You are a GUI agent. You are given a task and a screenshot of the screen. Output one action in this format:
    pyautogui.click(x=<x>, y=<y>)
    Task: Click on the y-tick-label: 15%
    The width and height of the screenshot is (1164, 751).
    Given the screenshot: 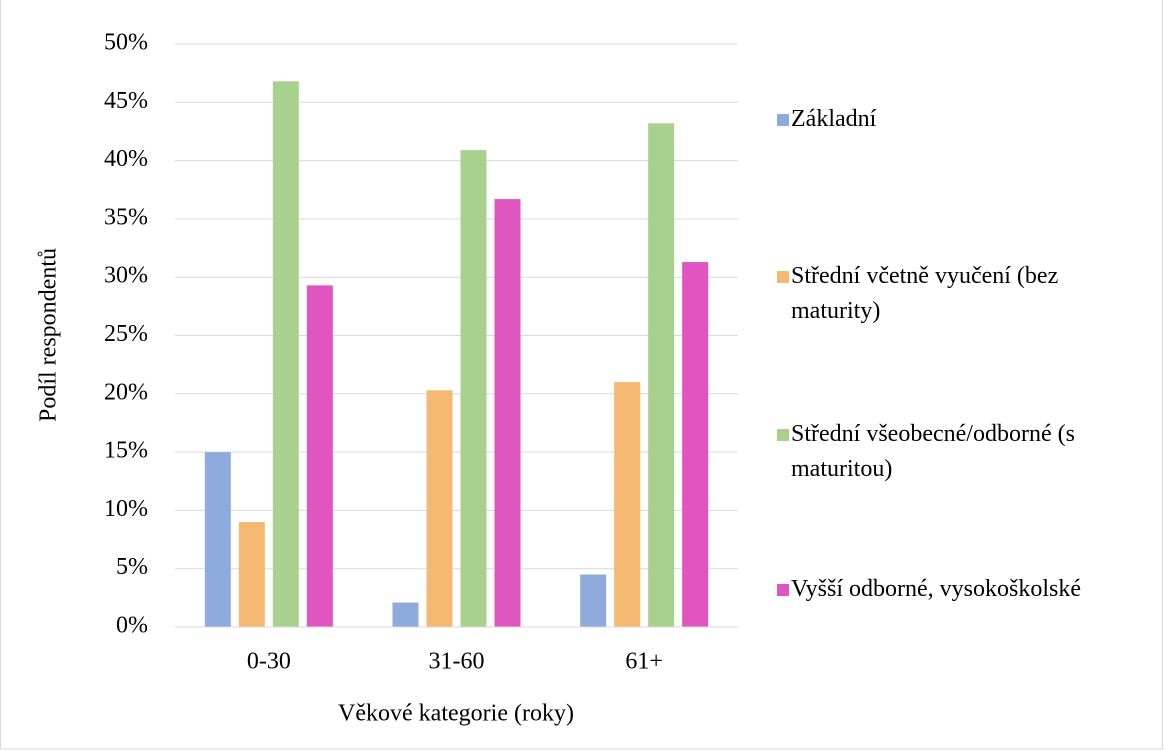 What is the action you would take?
    pyautogui.click(x=126, y=451)
    